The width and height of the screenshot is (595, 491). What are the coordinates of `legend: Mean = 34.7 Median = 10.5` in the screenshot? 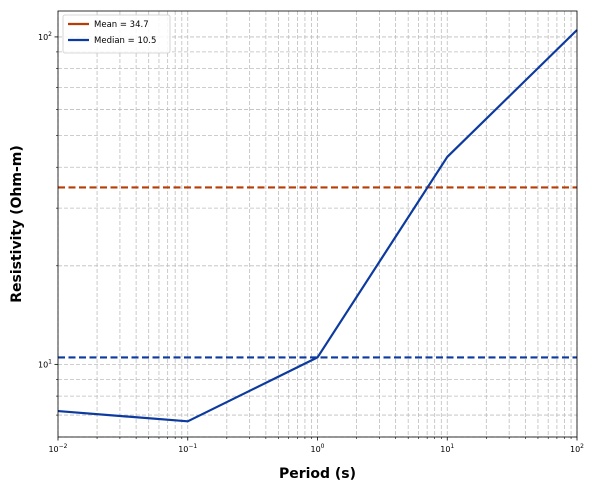 It's located at (116, 34).